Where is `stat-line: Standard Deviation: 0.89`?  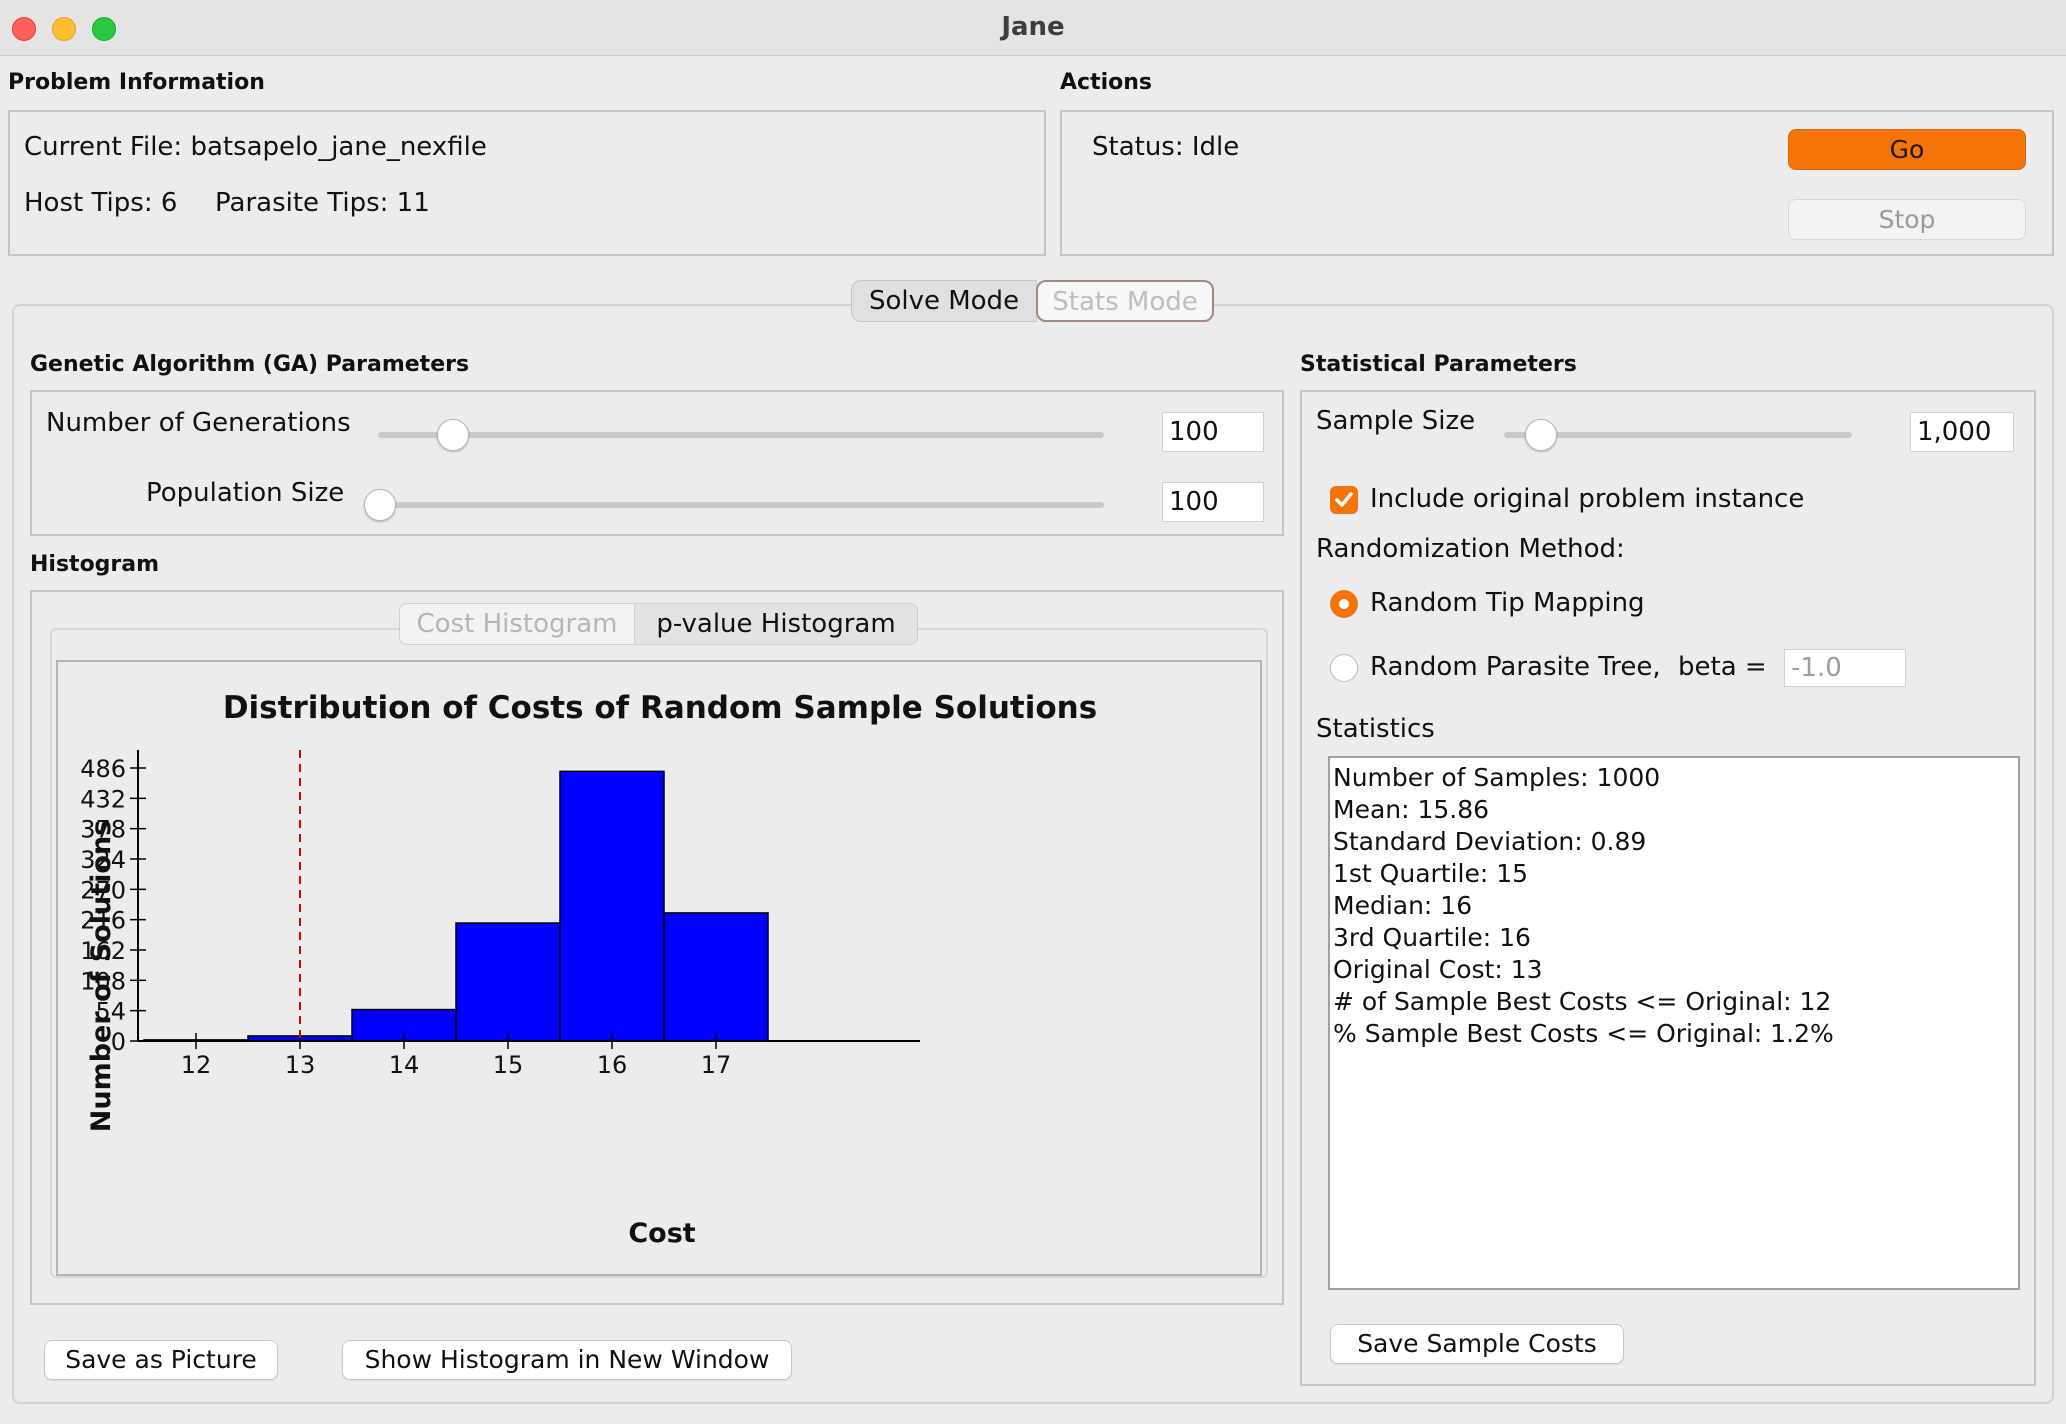 stat-line: Standard Deviation: 0.89 is located at coordinates (1490, 841).